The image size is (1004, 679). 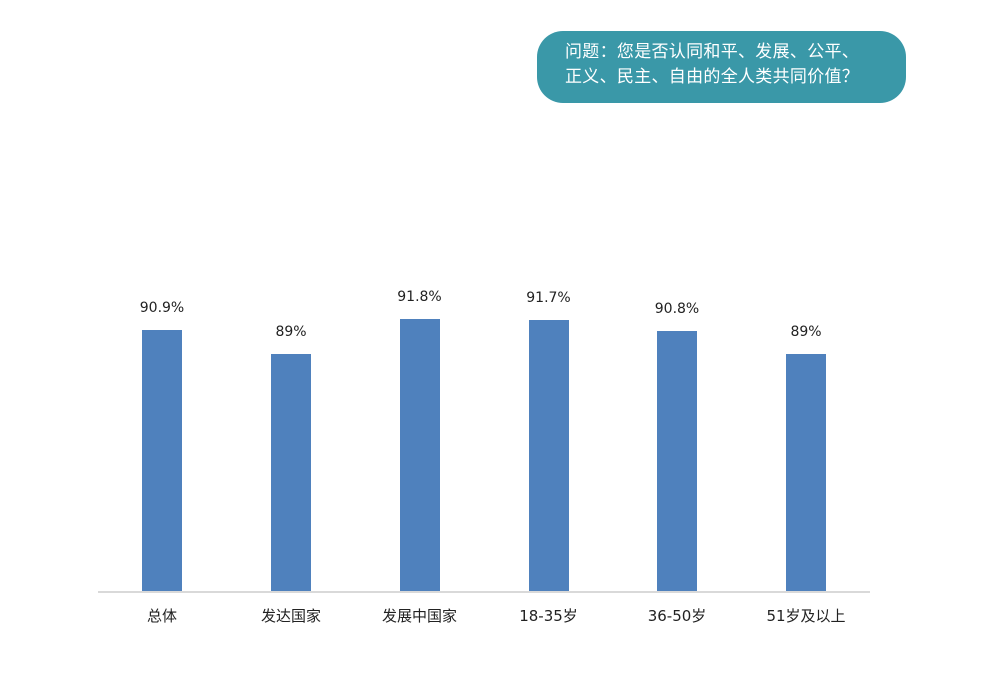 I want to click on category-label: 总体, so click(x=161, y=616).